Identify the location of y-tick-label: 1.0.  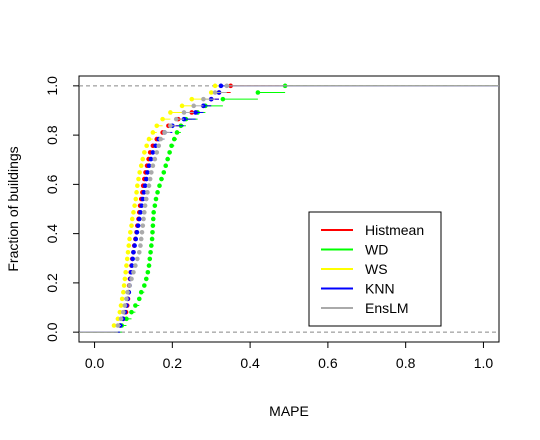
(52, 86).